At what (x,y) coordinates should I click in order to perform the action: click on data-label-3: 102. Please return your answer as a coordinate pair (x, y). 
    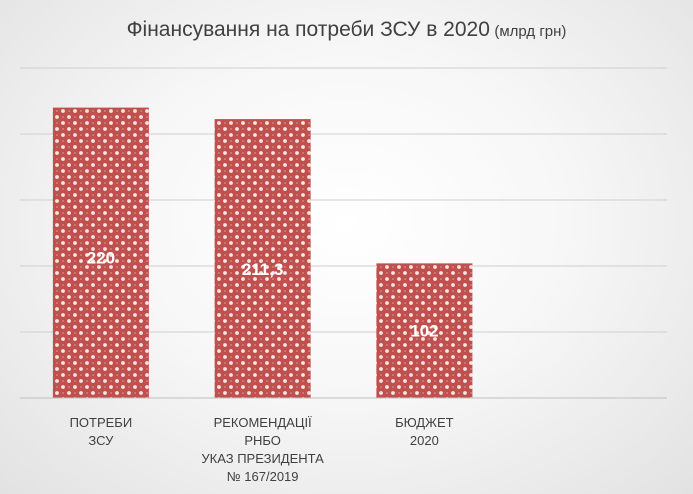
    Looking at the image, I should click on (424, 330).